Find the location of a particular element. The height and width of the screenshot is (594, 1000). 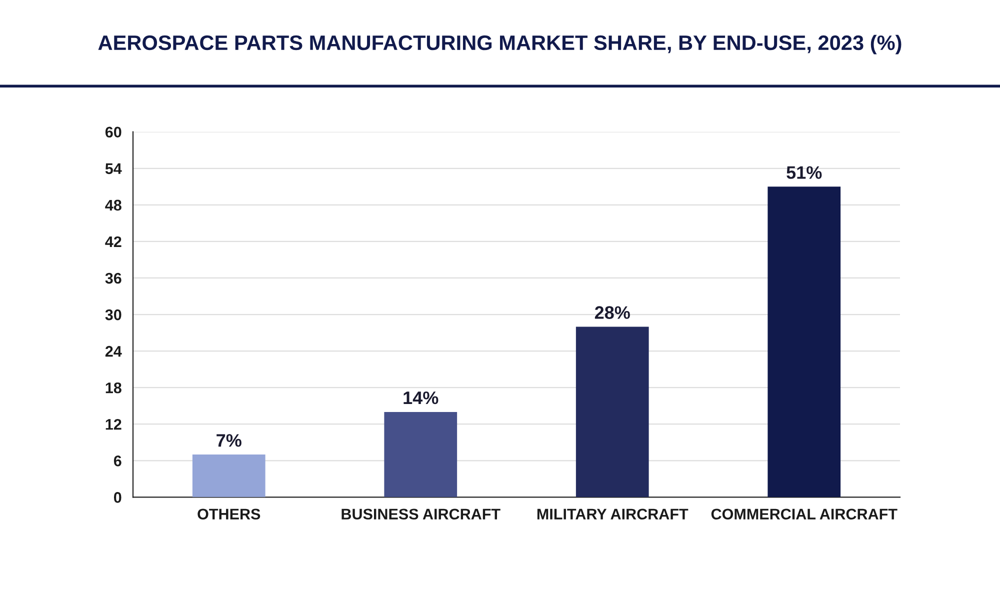

data-label: 28% is located at coordinates (612, 312).